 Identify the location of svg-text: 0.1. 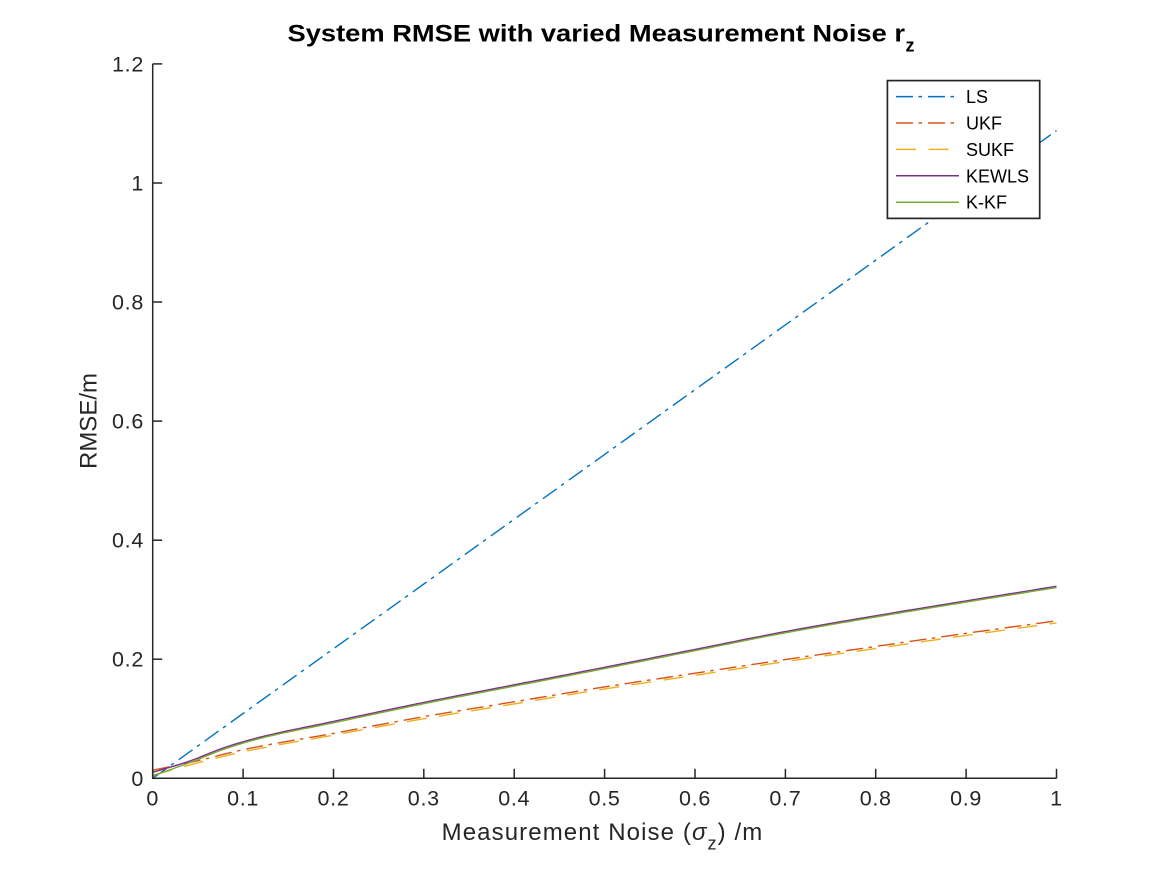
(243, 799).